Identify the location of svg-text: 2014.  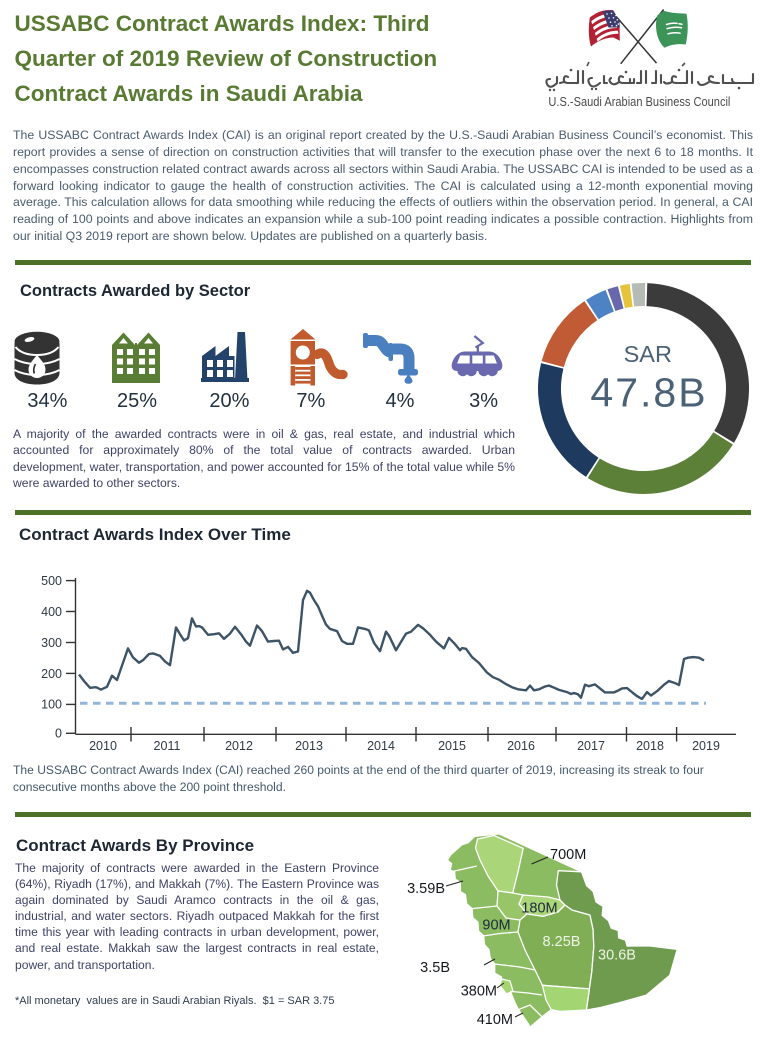
(381, 746).